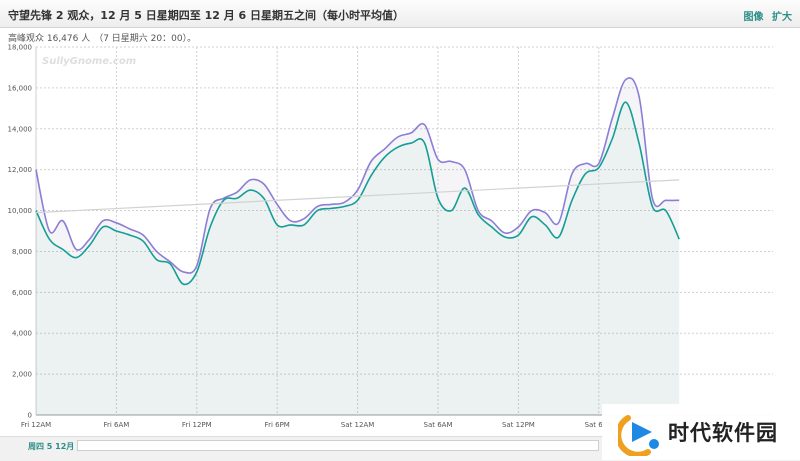 The width and height of the screenshot is (800, 461). I want to click on y-tick-label: 16,000, so click(20, 88).